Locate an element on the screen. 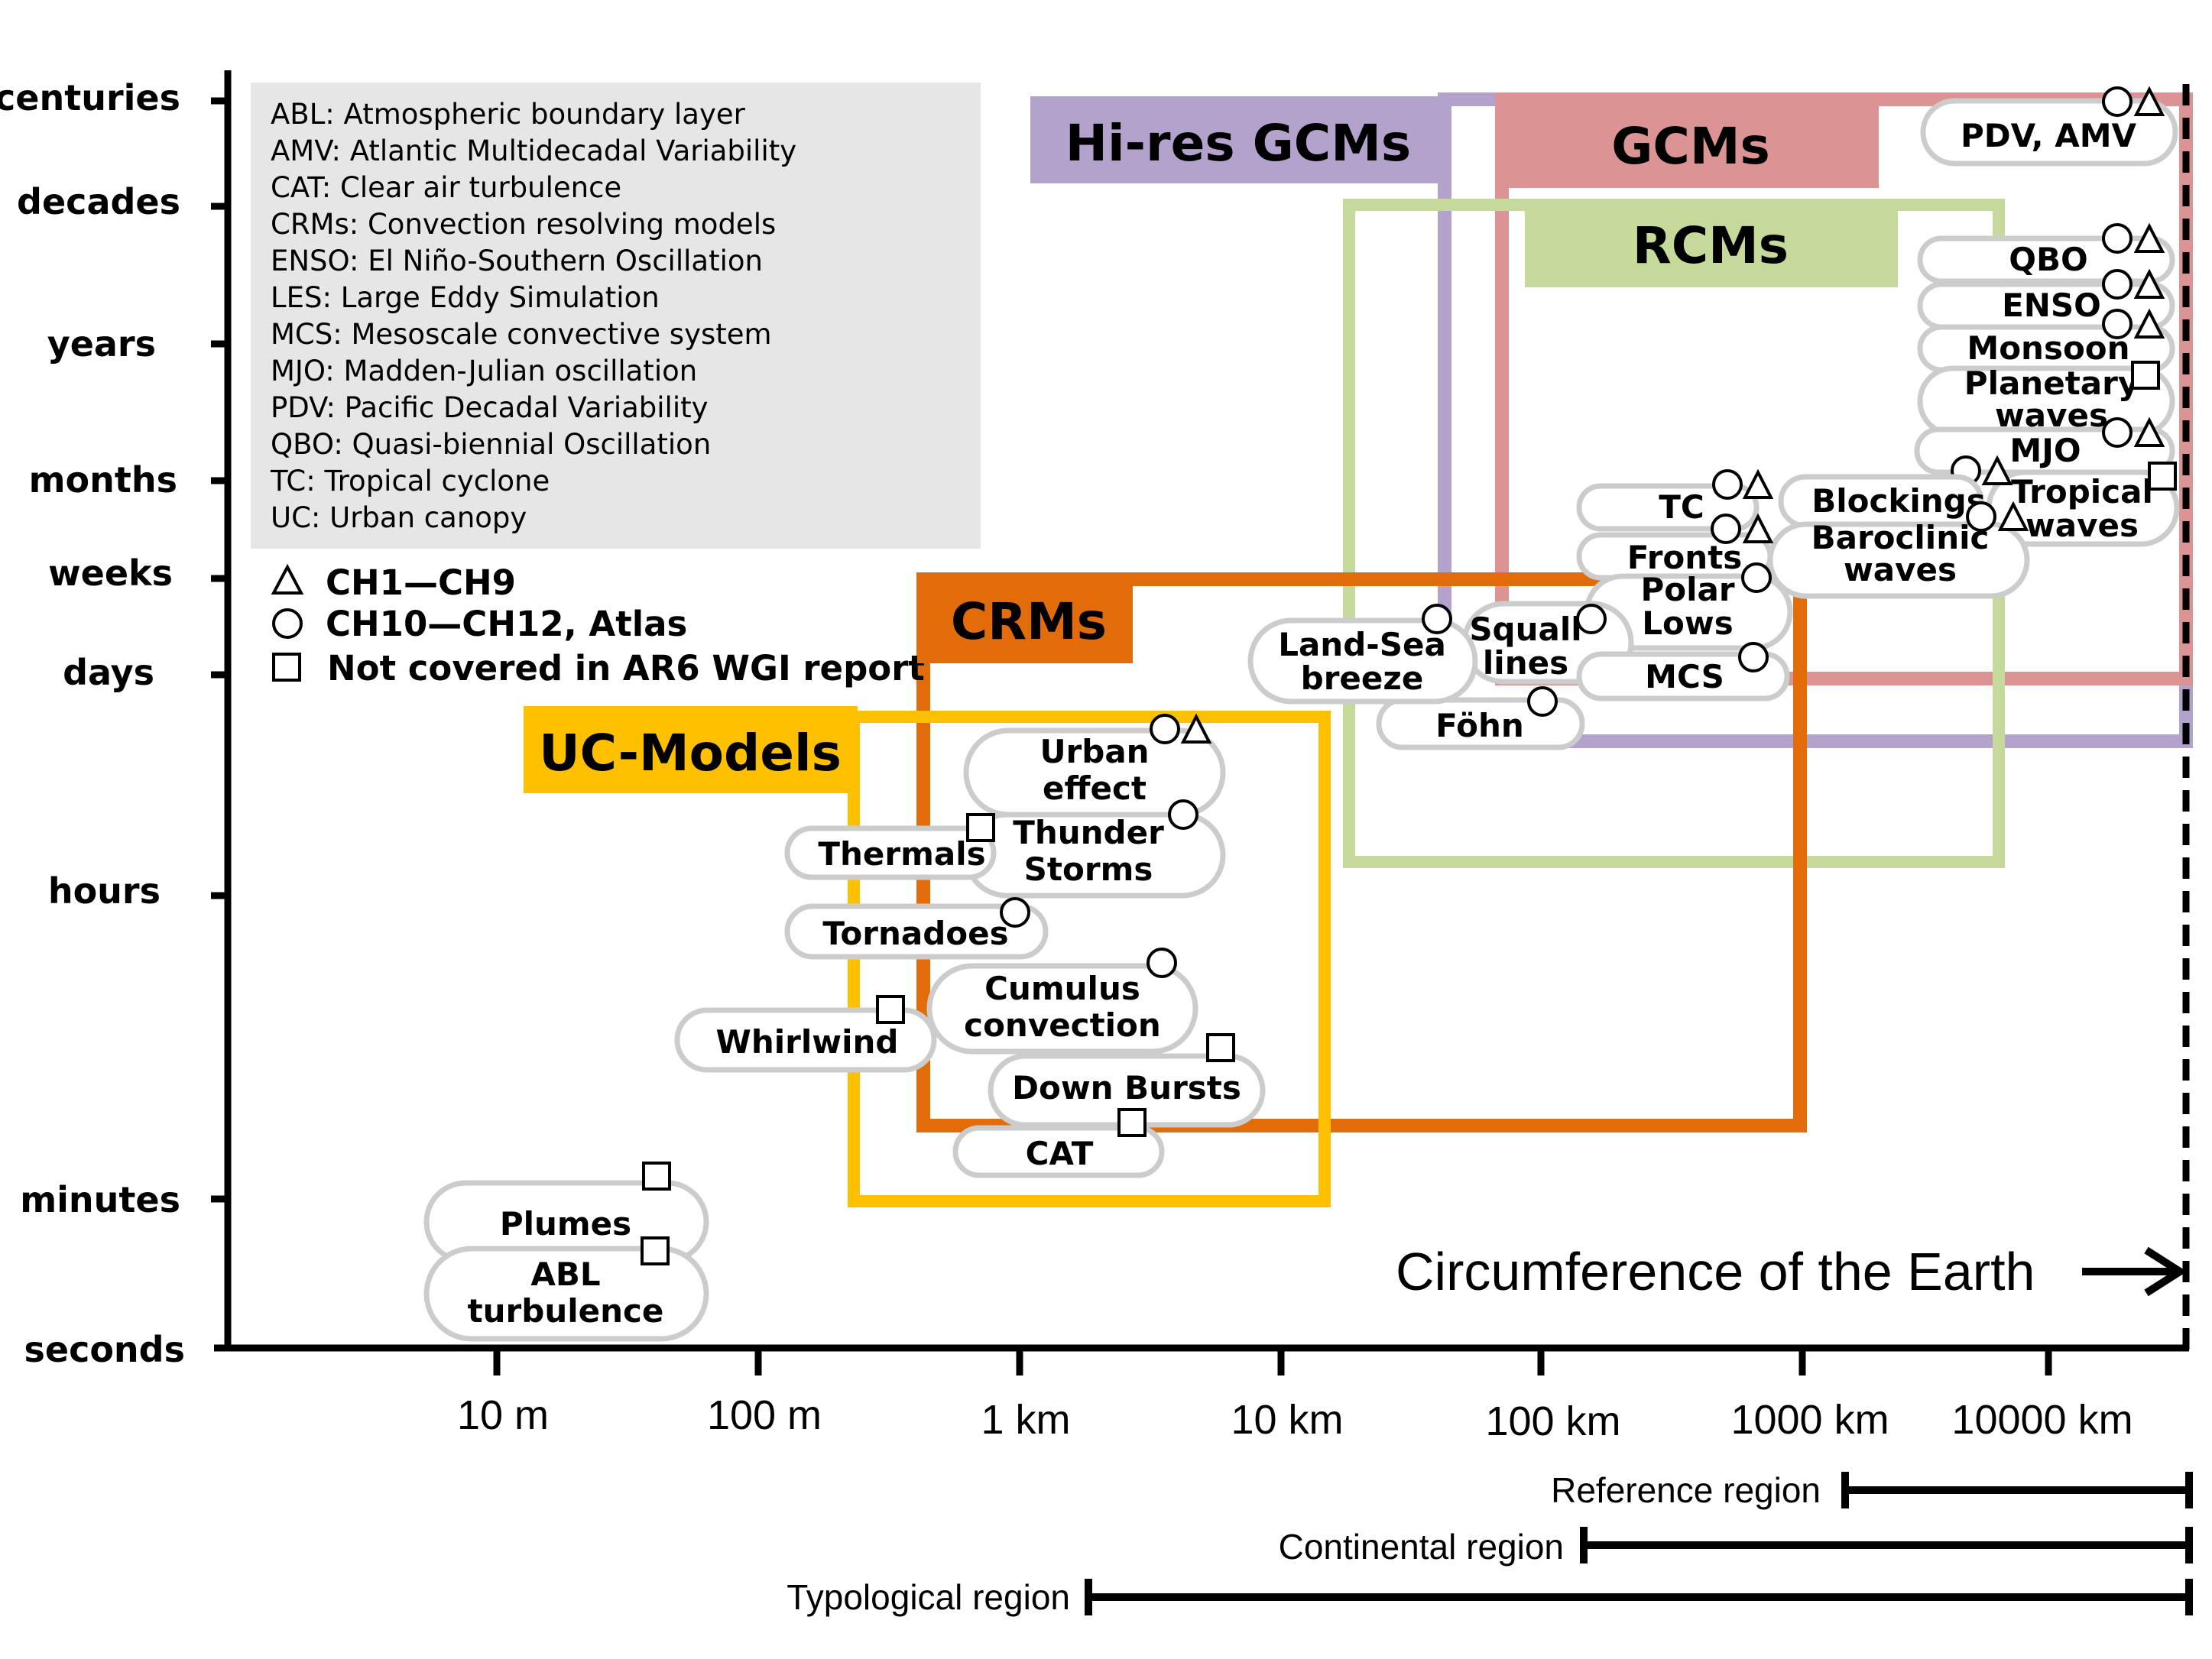 This screenshot has height=1659, width=2212. planetary-waves-label-1: Planetary is located at coordinates (2051, 383).